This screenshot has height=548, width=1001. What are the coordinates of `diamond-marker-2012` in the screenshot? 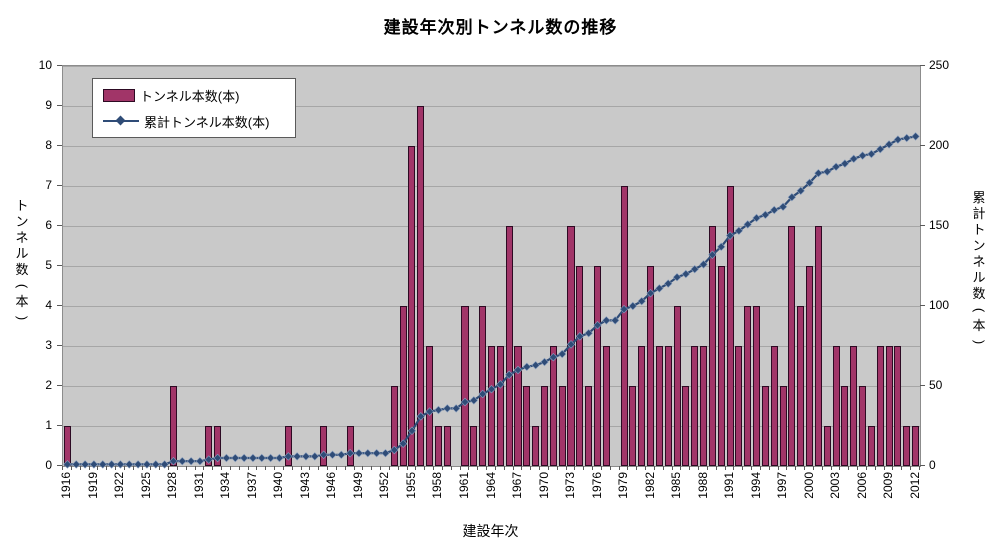 It's located at (915, 136).